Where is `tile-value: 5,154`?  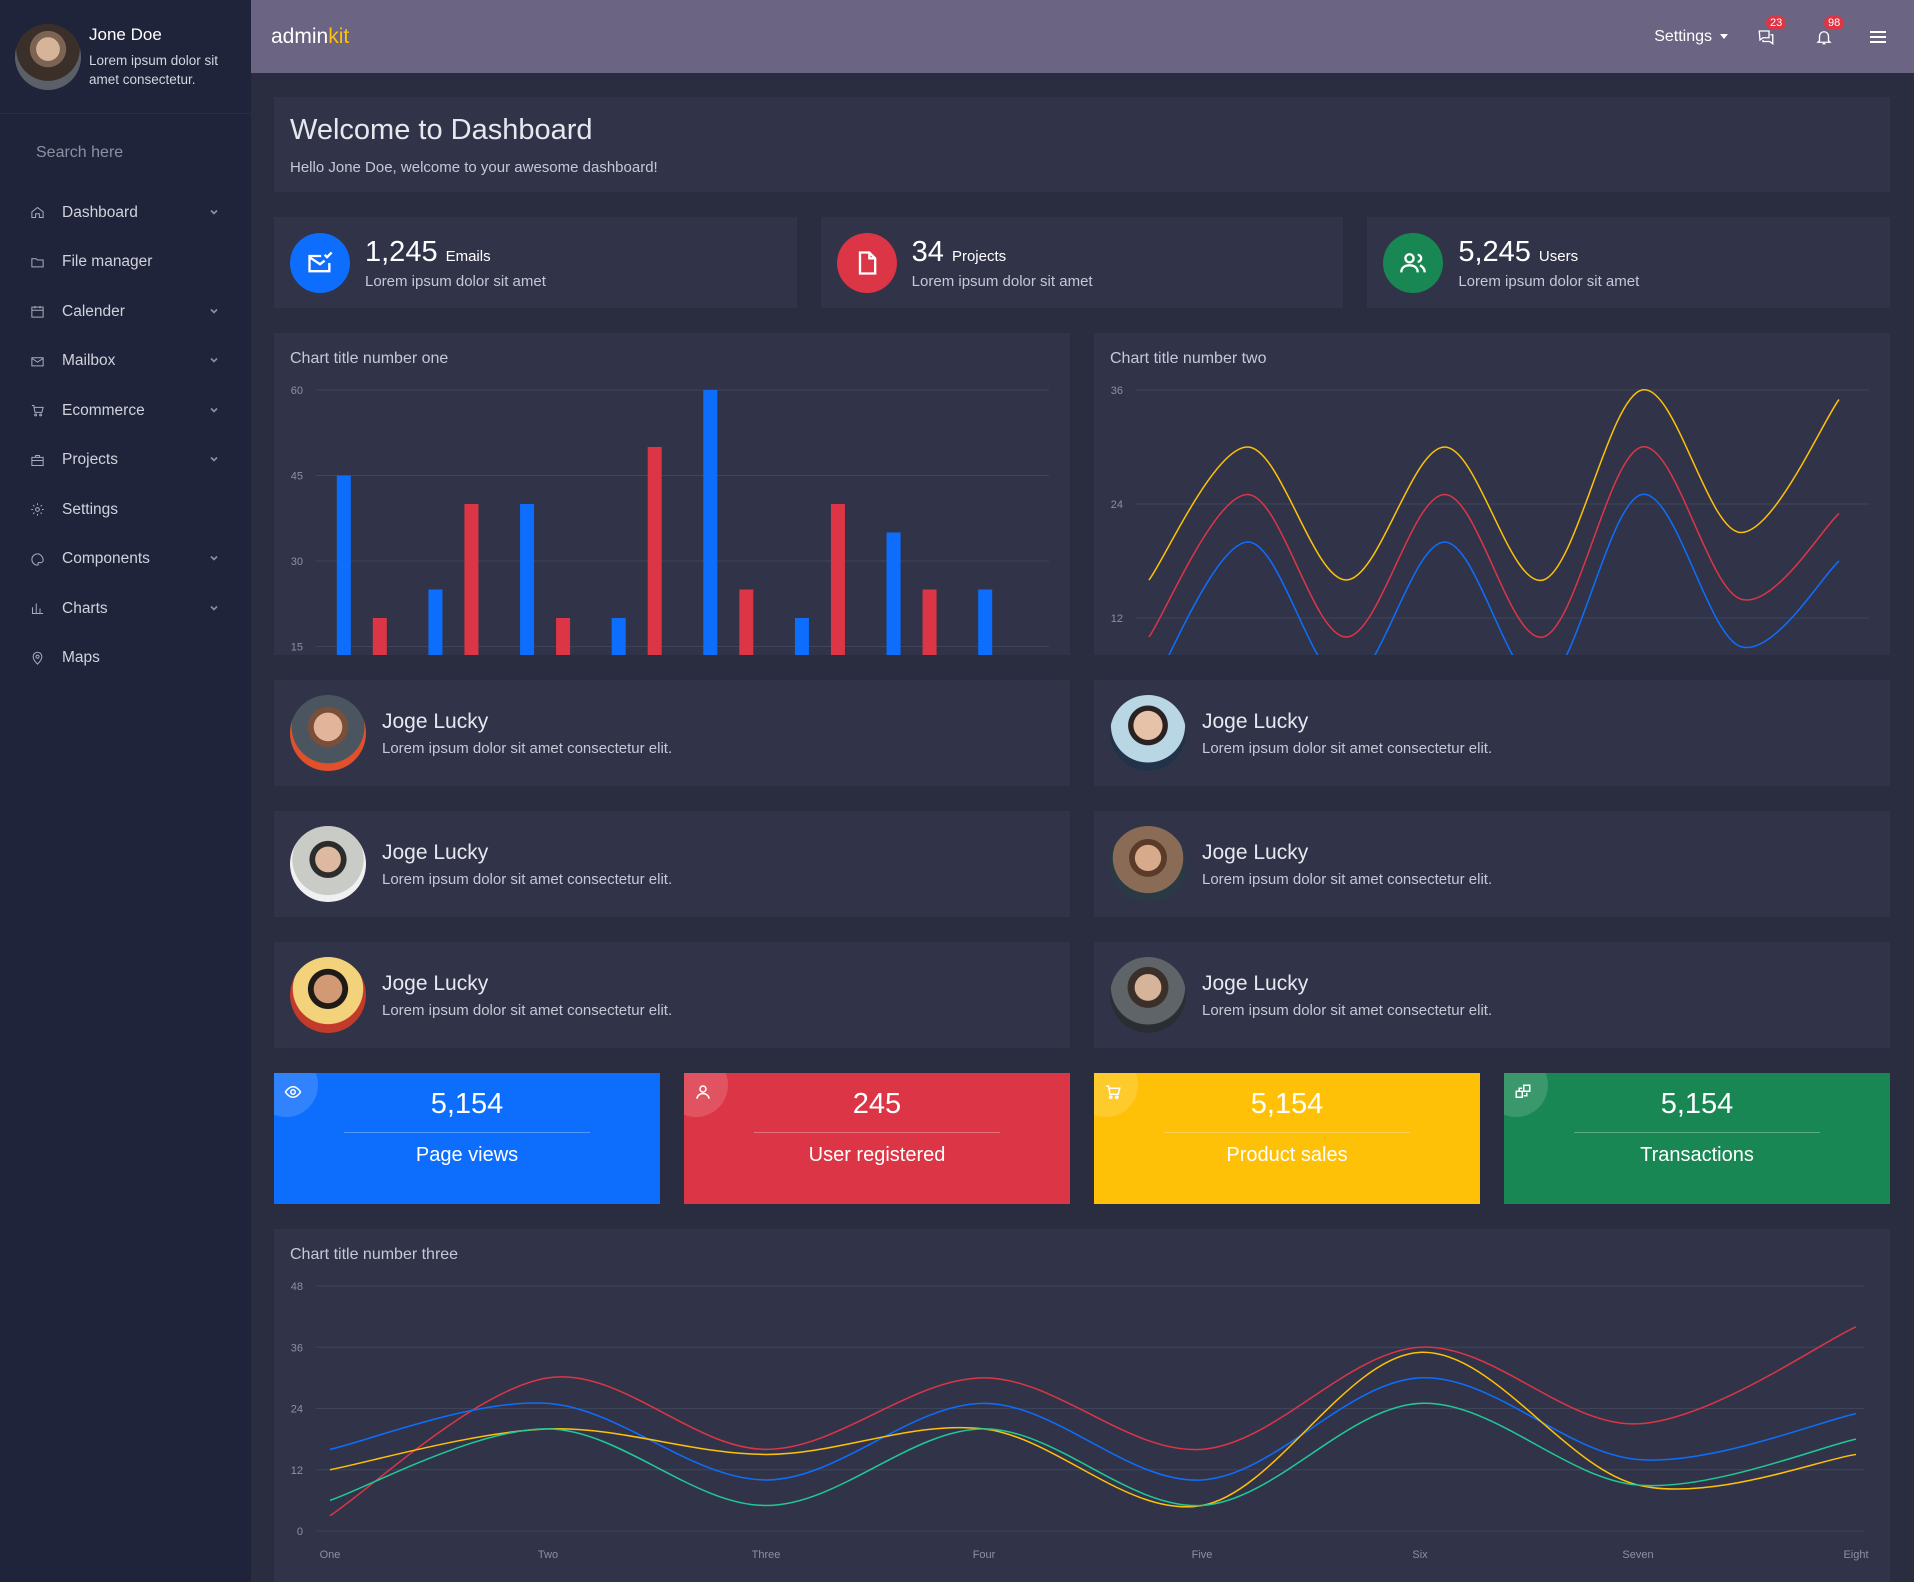
tile-value: 5,154 is located at coordinates (467, 1104).